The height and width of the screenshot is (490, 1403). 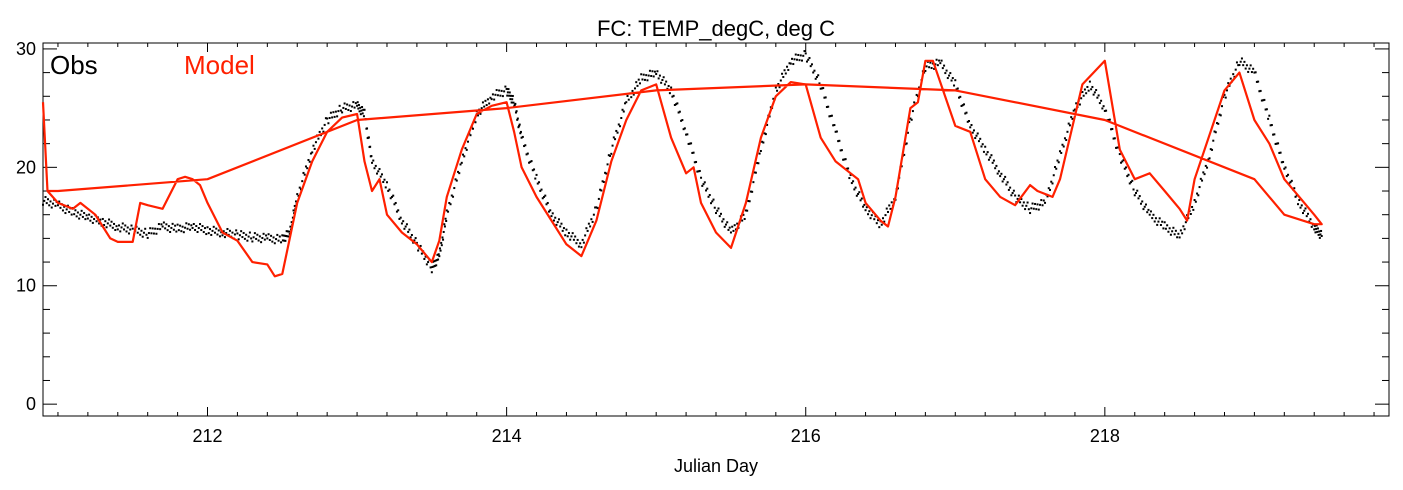 I want to click on x-tick-label: 218, so click(x=1105, y=436).